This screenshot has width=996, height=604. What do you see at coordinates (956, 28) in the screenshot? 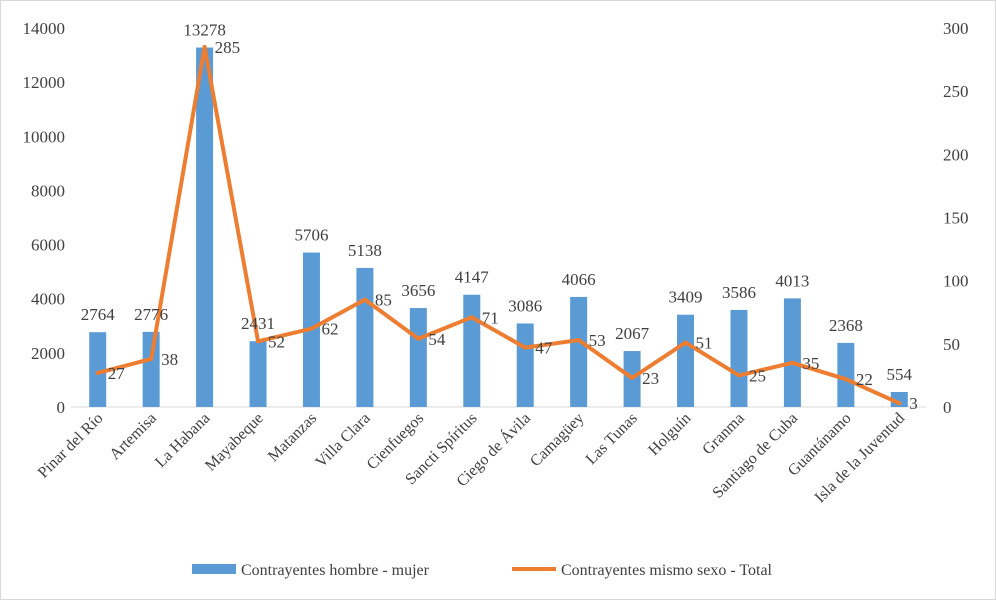
I see `right-axis-tick-label: 300` at bounding box center [956, 28].